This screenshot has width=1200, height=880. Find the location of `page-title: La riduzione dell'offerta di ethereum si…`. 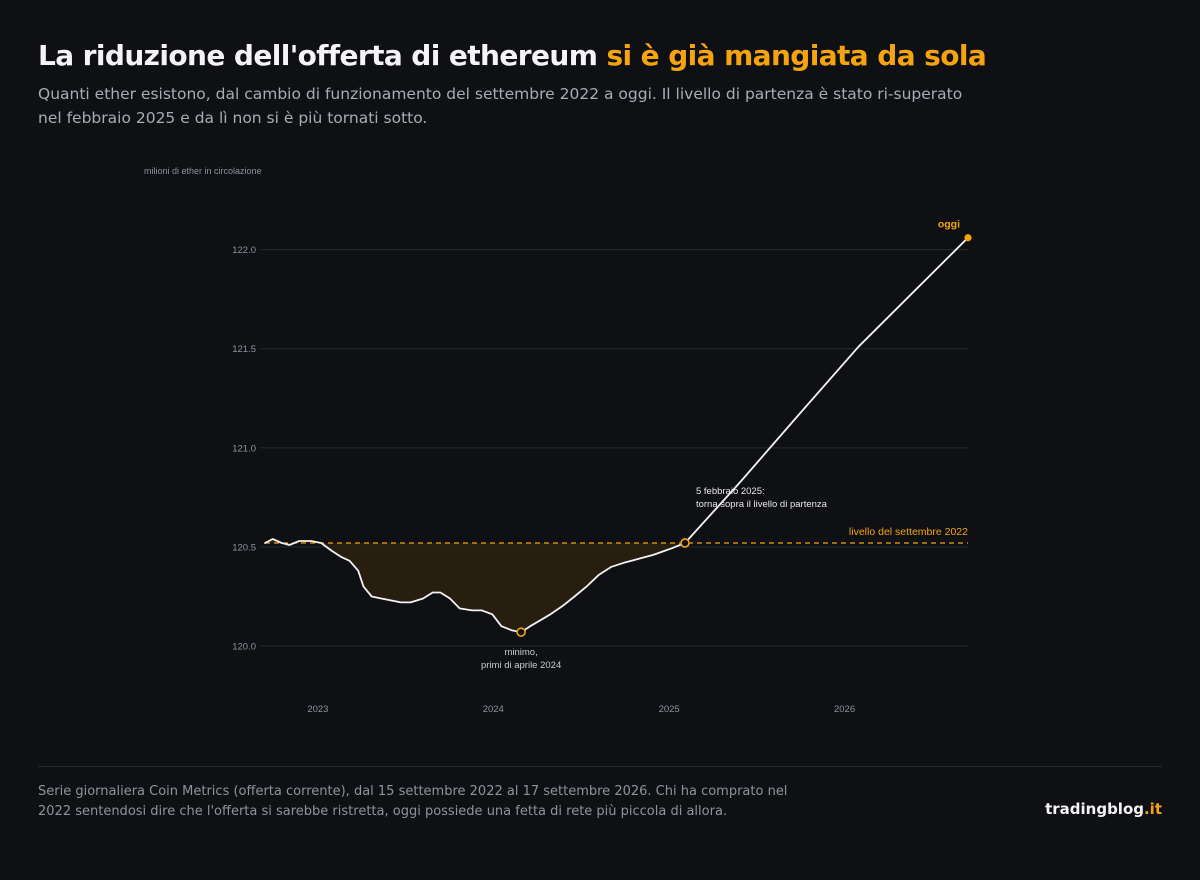

page-title: La riduzione dell'offerta di ethereum si… is located at coordinates (598, 56).